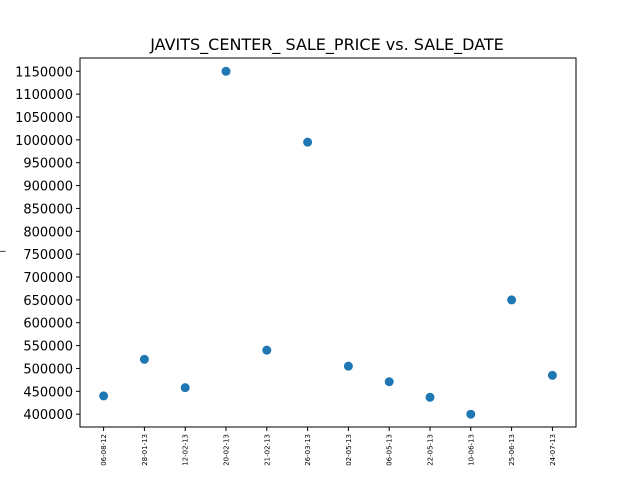  Describe the element at coordinates (44, 141) in the screenshot. I see `y-tick-label: 1000000` at that location.